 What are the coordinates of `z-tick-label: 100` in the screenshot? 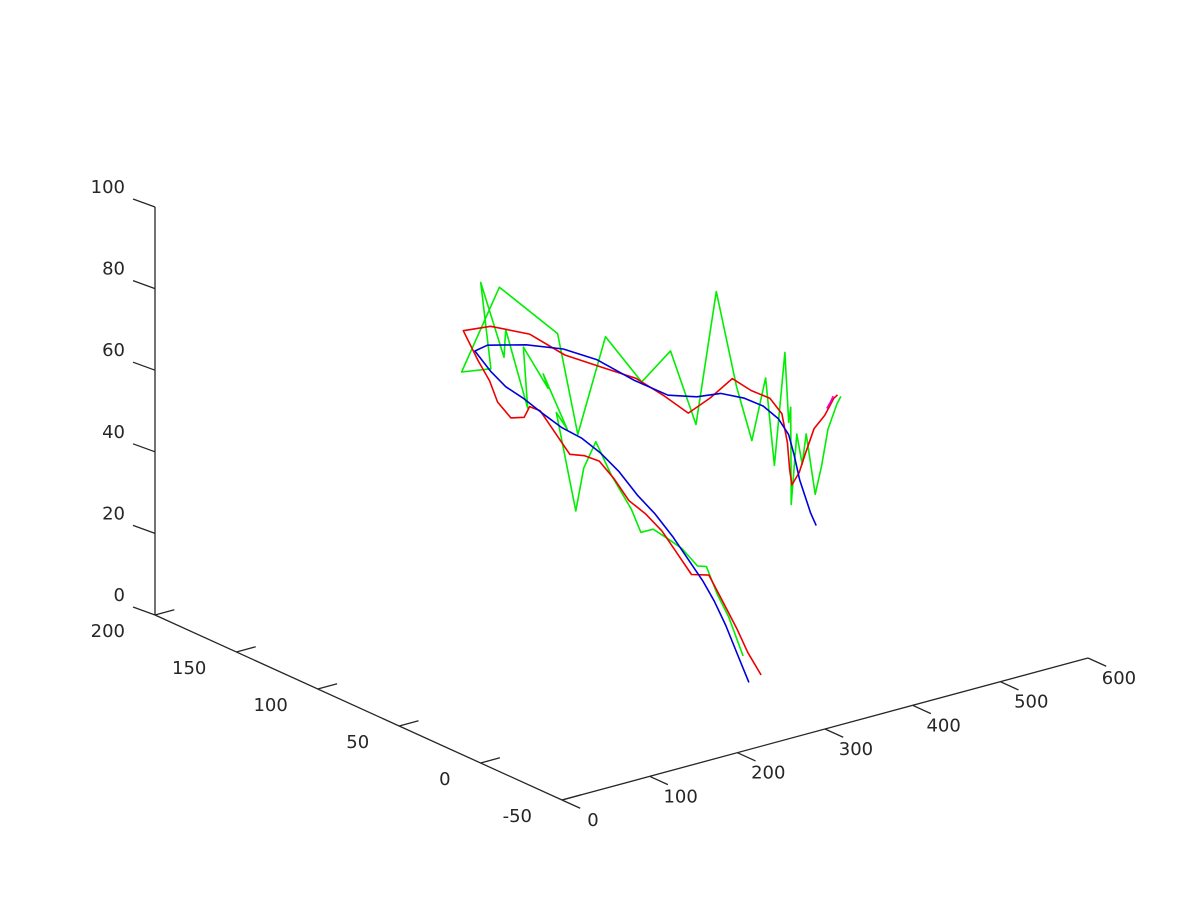 It's located at (108, 187).